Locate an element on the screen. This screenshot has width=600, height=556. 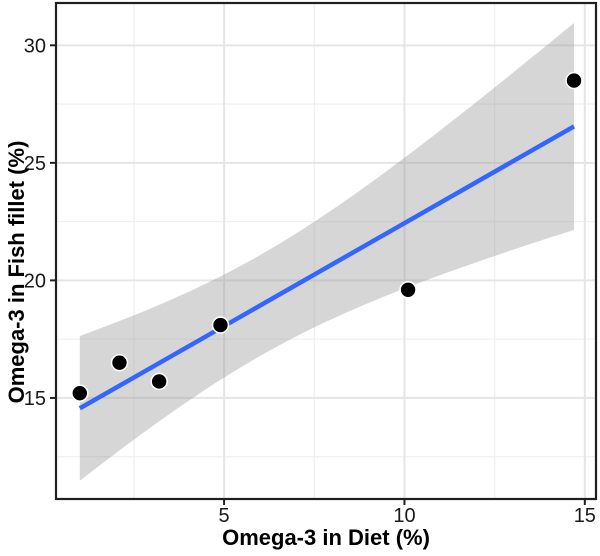
x-axis-title: Omega-3 in Diet (%) is located at coordinates (326, 537).